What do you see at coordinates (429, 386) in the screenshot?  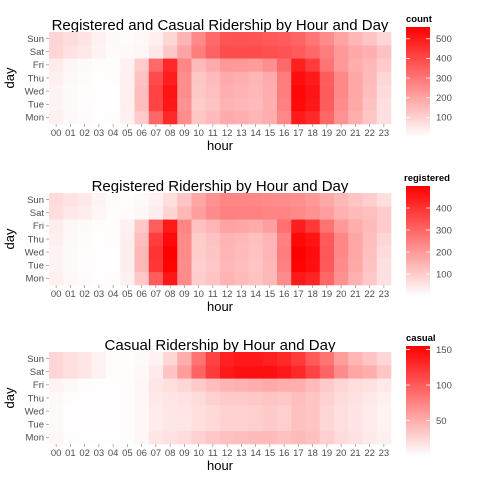 I see `legend-tick-labels: 50 100 150` at bounding box center [429, 386].